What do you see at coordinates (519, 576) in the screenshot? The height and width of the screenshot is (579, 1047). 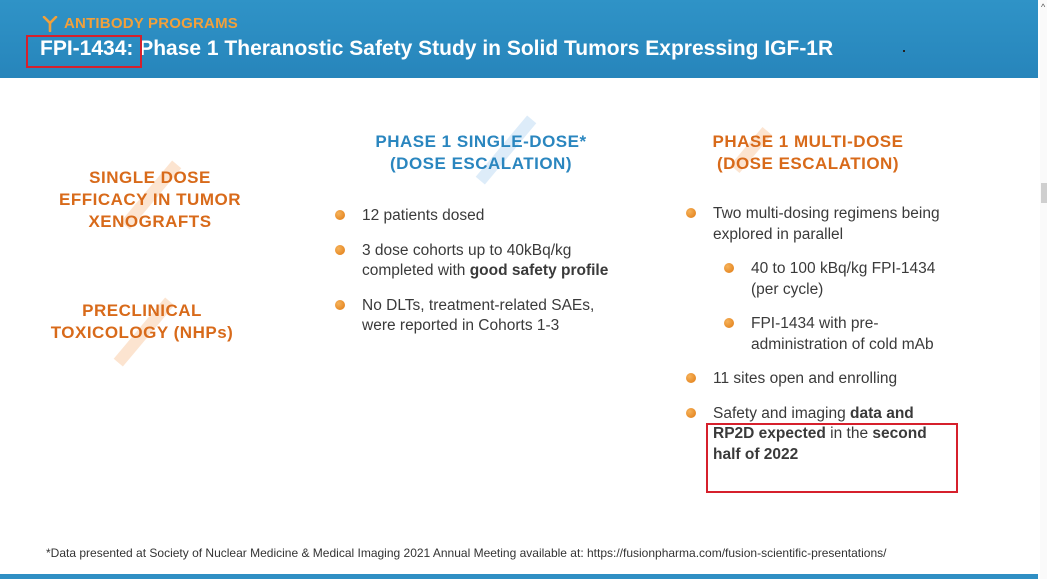 I see `bottom-bar` at bounding box center [519, 576].